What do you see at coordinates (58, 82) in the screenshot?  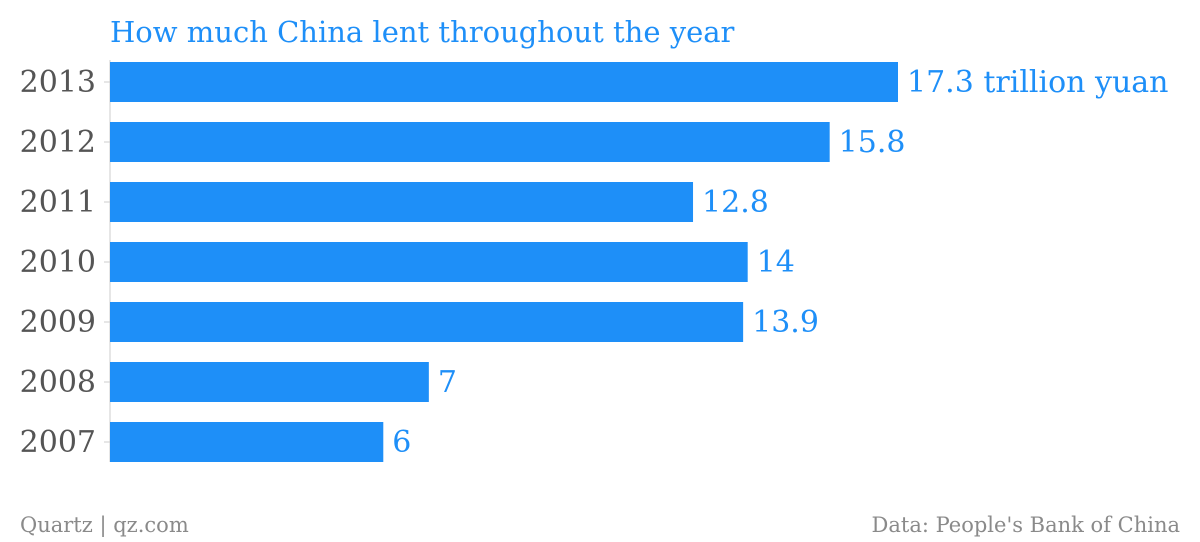 I see `category-label-2013: 2013` at bounding box center [58, 82].